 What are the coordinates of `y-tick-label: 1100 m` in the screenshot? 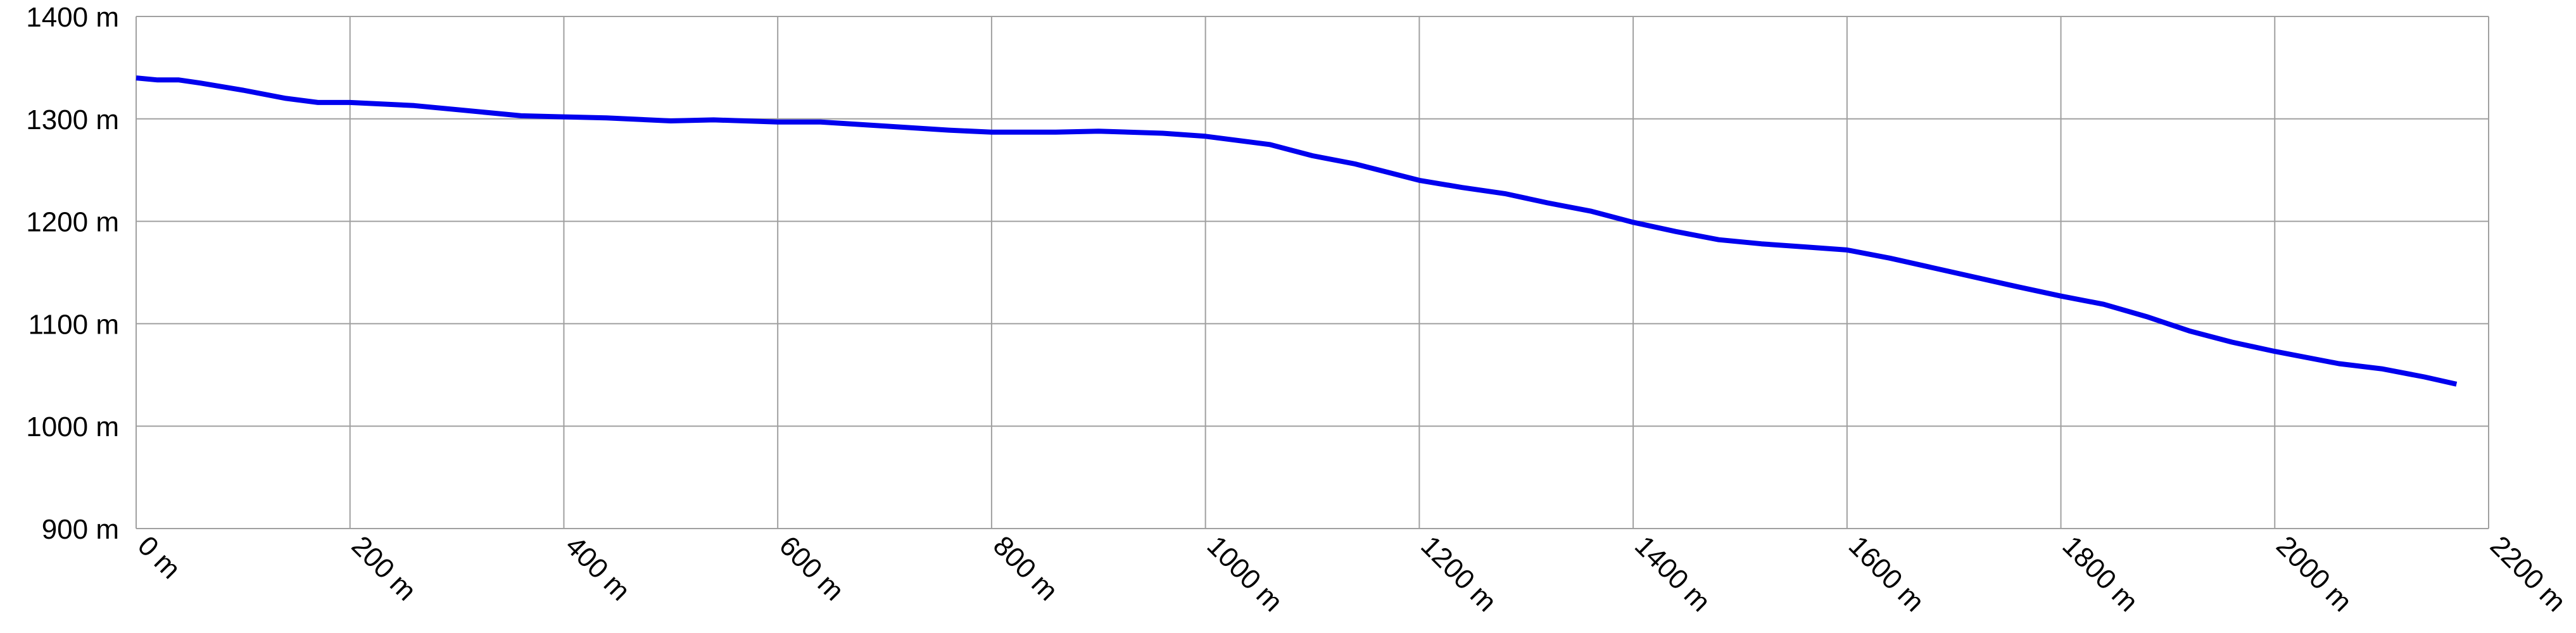 It's located at (74, 324).